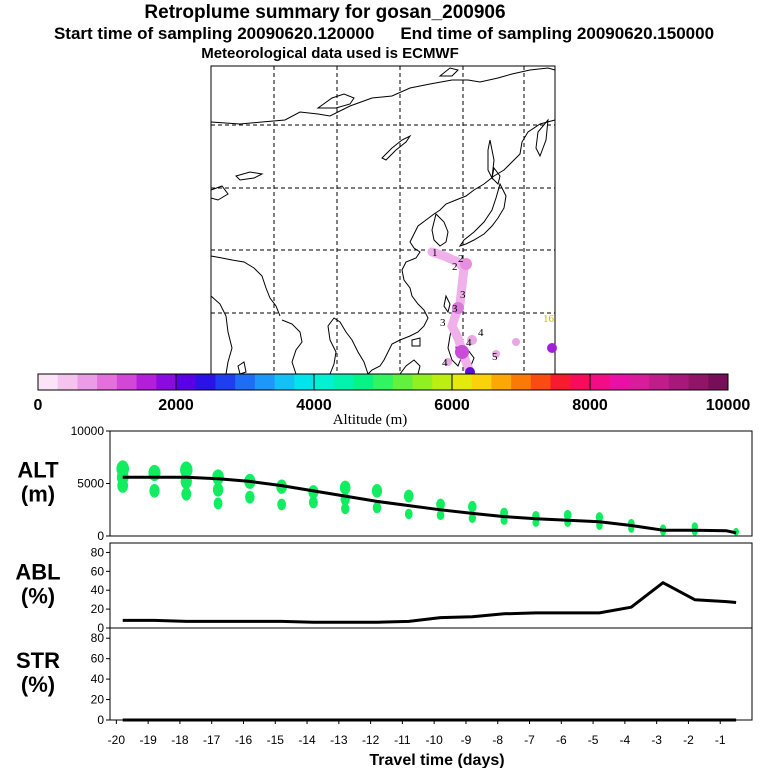 This screenshot has width=768, height=768. I want to click on colorbar-tick-label: 2000, so click(176, 405).